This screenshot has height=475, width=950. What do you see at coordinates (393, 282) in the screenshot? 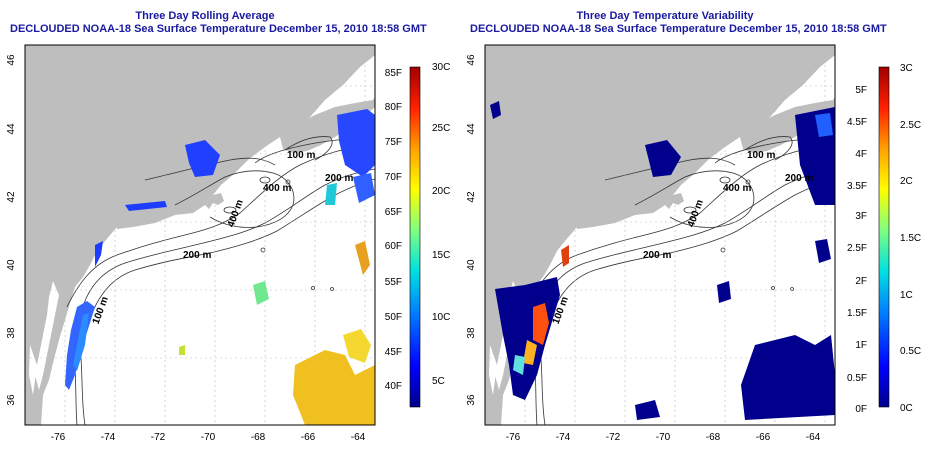
I see `f-tick: 55F` at bounding box center [393, 282].